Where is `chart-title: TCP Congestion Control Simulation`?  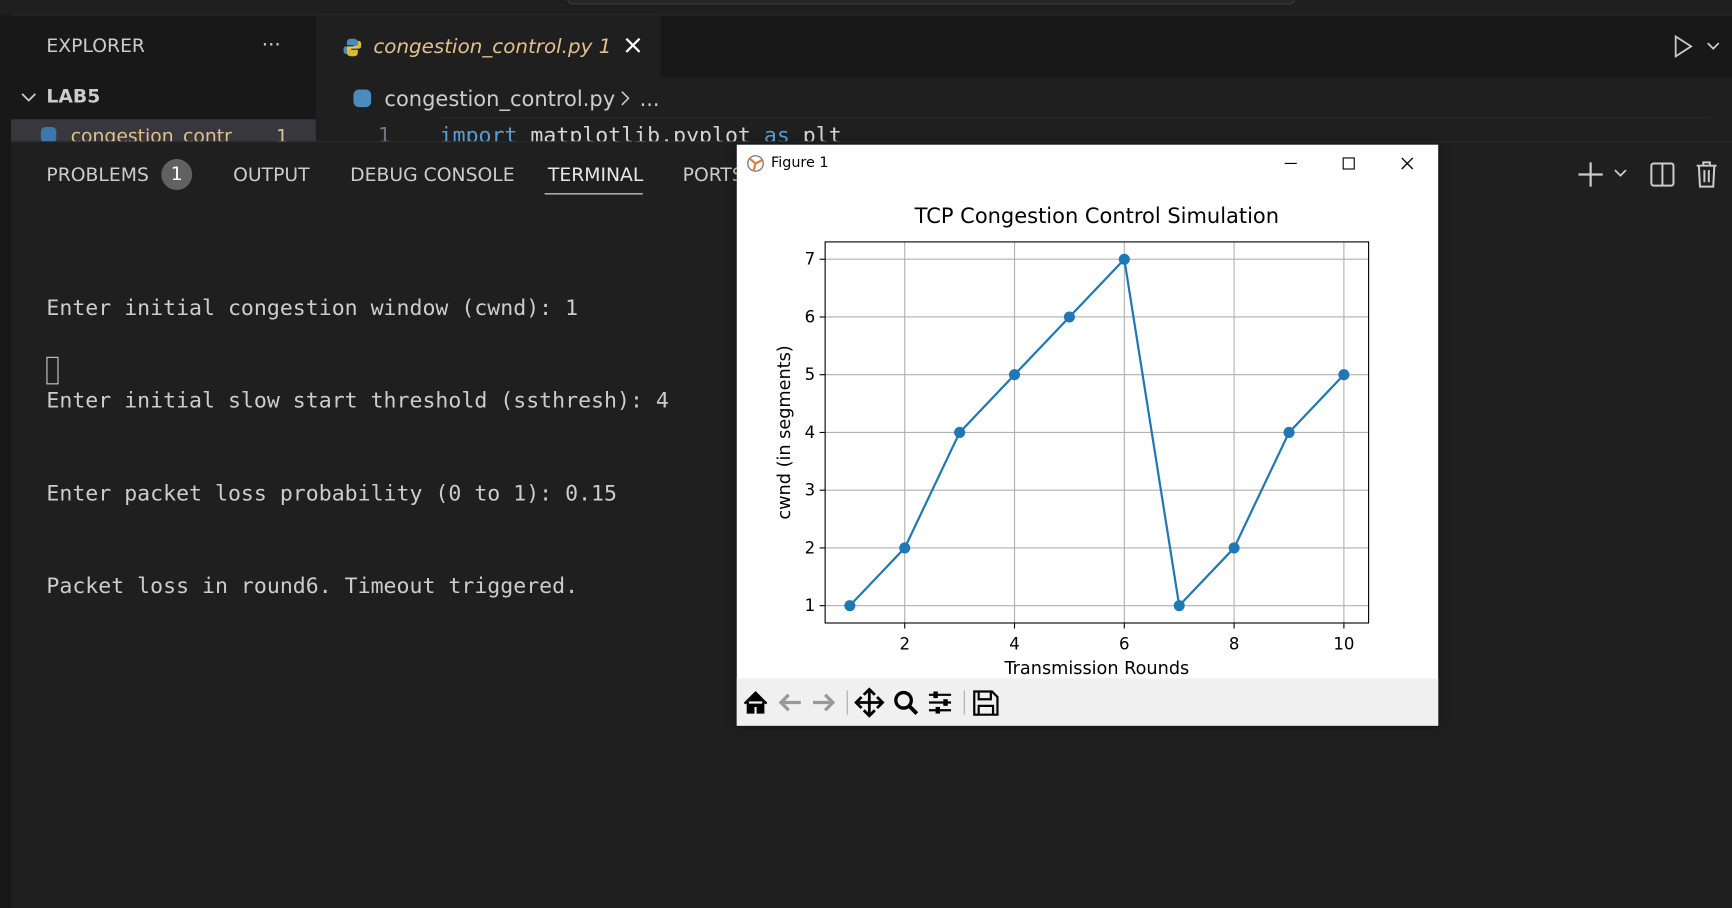
chart-title: TCP Congestion Control Simulation is located at coordinates (1096, 216).